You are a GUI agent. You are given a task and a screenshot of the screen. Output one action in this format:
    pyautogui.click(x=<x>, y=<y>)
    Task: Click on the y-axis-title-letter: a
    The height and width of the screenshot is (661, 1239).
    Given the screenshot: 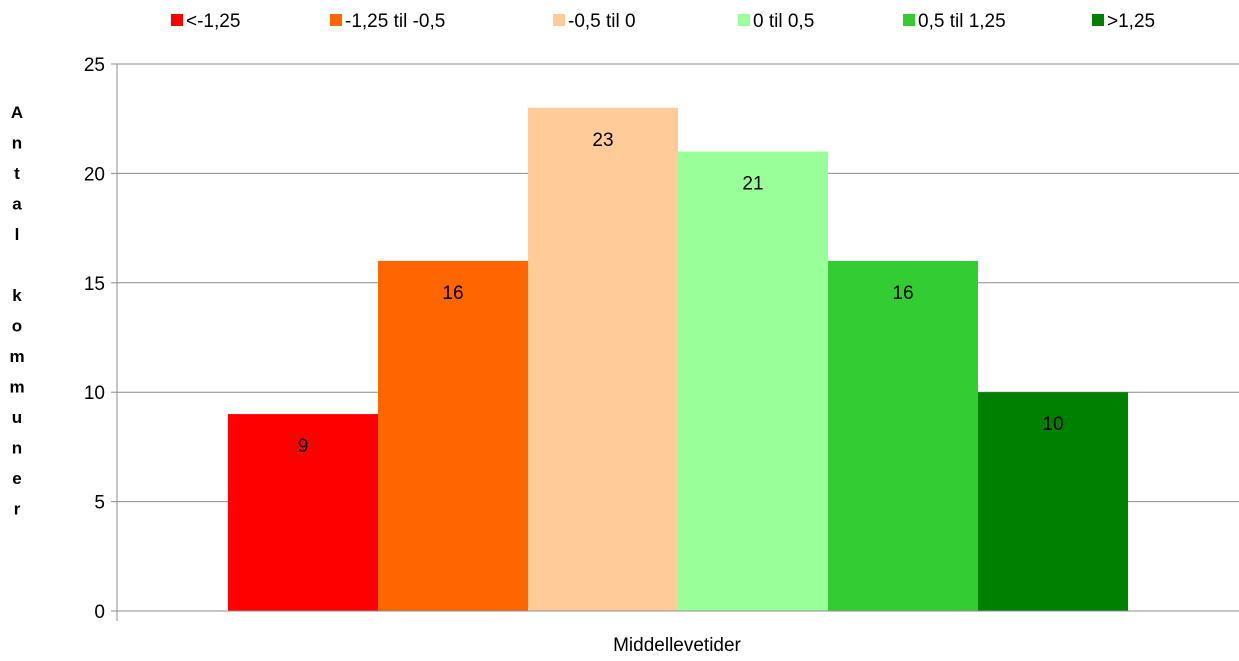 What is the action you would take?
    pyautogui.click(x=17, y=204)
    